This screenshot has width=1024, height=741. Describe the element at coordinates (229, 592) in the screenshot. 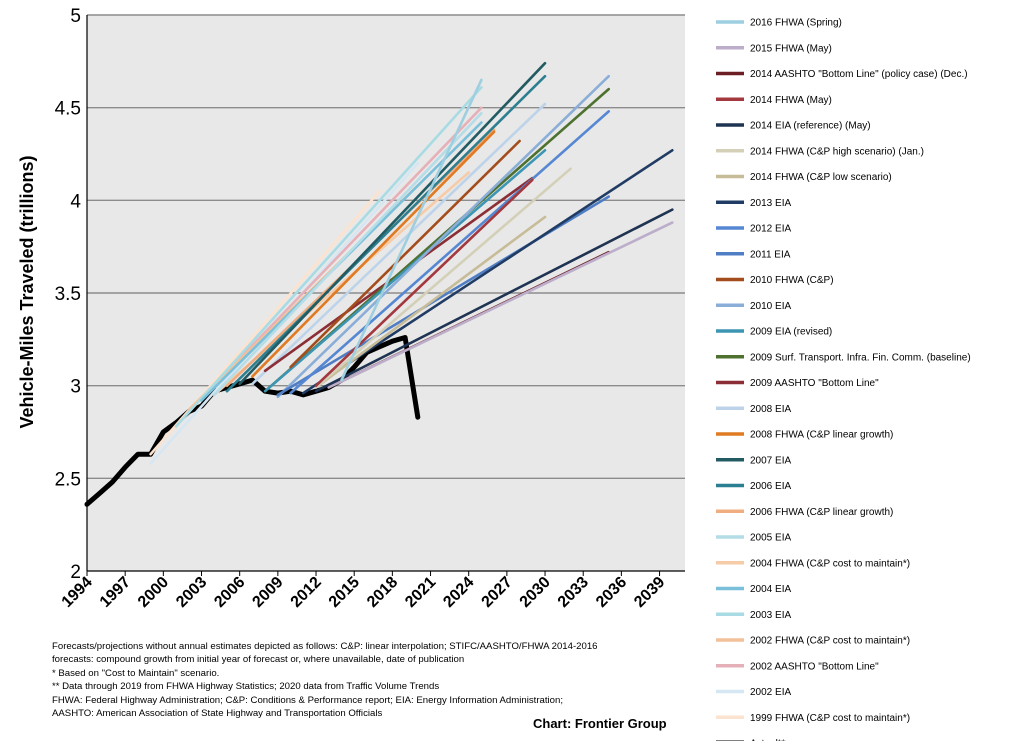

I see `x-tick-label: 2006` at that location.